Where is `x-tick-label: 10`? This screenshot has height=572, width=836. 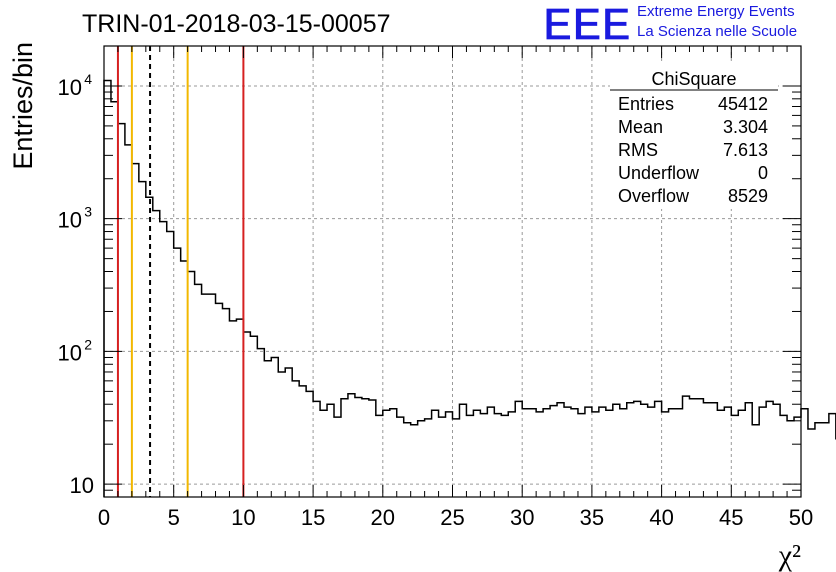
x-tick-label: 10 is located at coordinates (243, 517).